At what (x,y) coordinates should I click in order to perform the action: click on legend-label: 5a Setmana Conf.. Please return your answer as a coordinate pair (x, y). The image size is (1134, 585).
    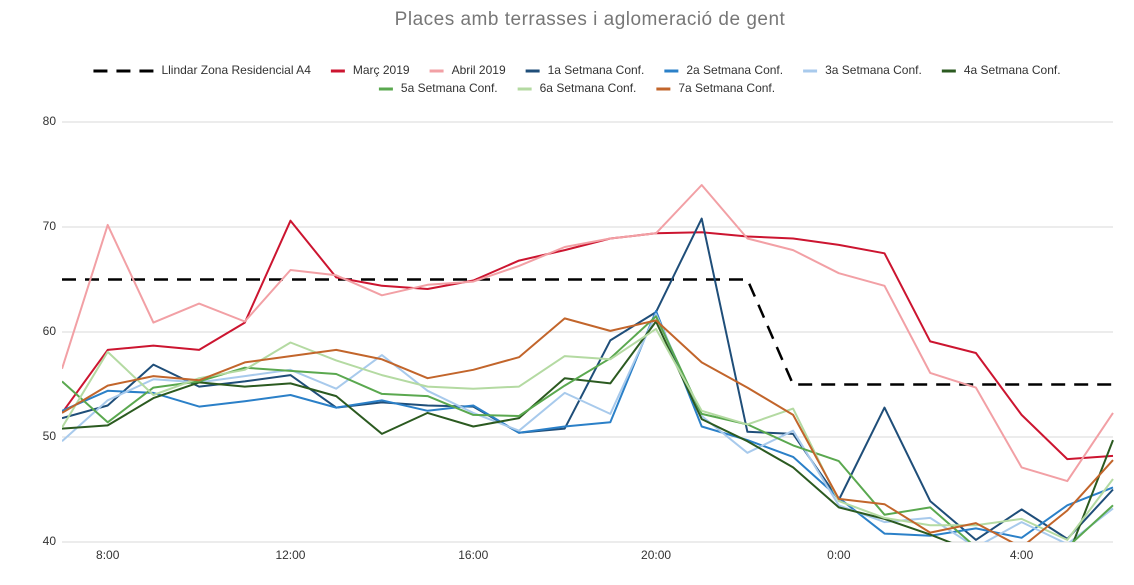
    Looking at the image, I should click on (449, 88).